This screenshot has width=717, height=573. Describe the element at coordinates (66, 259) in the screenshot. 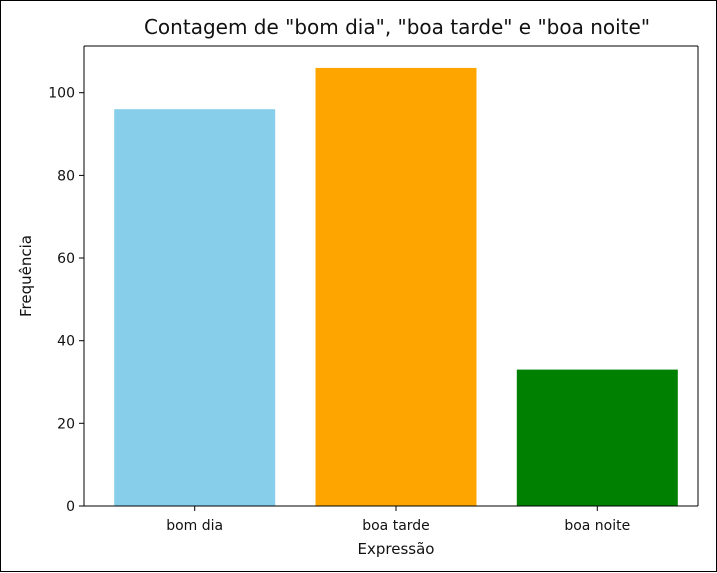

I see `y-tick-label: 60` at that location.